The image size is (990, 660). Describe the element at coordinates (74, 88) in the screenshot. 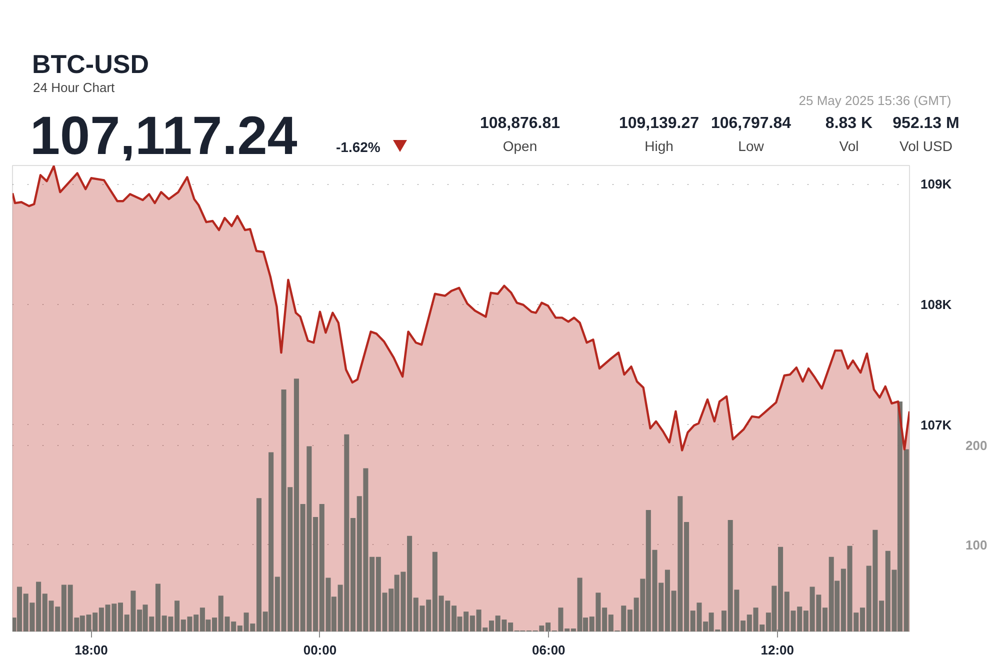

I see `chart-subtitle: 24 Hour Chart` at that location.